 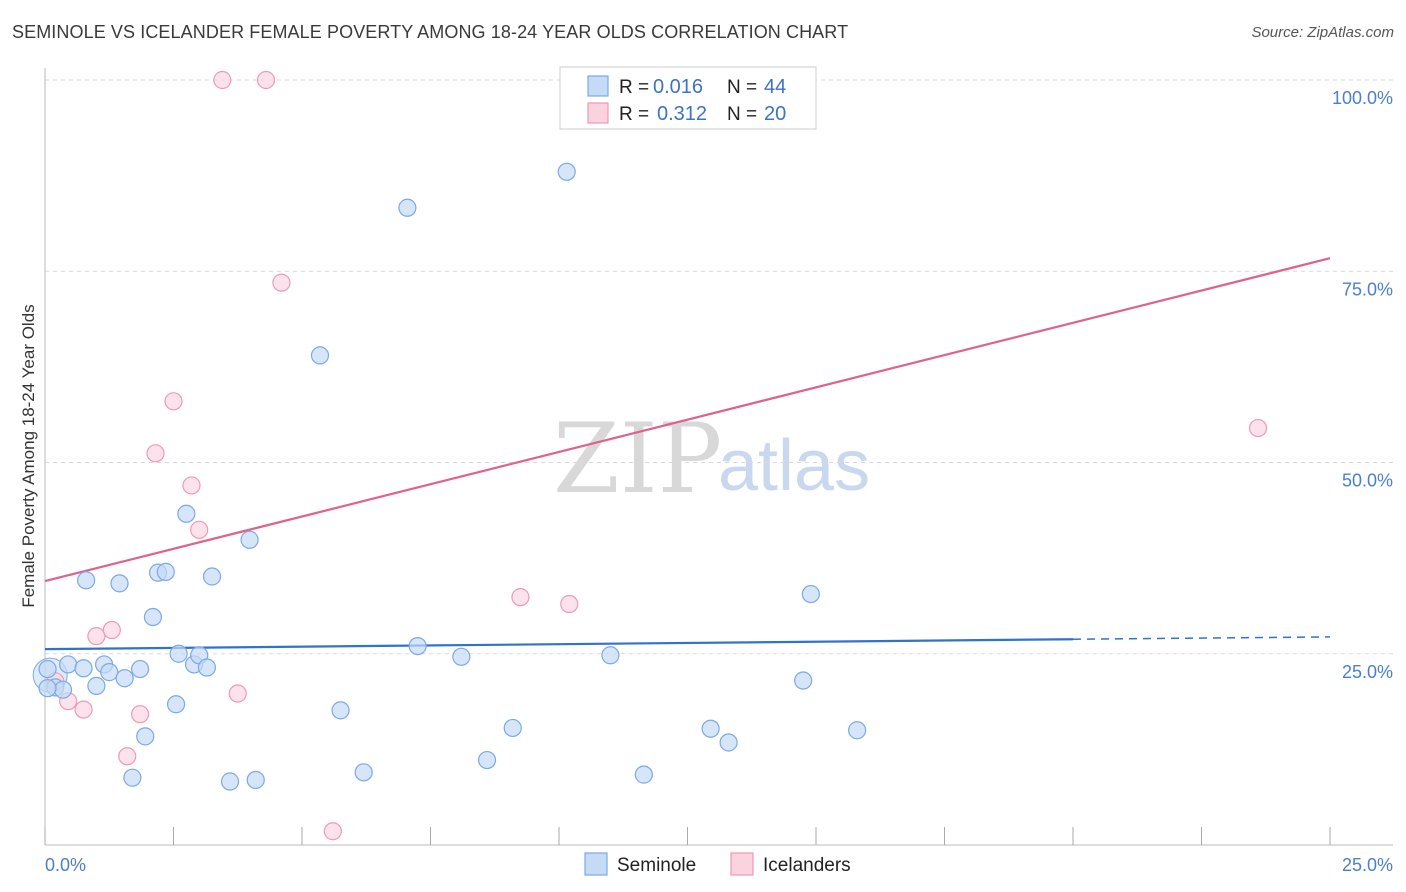 I want to click on y-axis-label: Female Poverty Among 18-24 Year Olds, so click(x=28, y=455).